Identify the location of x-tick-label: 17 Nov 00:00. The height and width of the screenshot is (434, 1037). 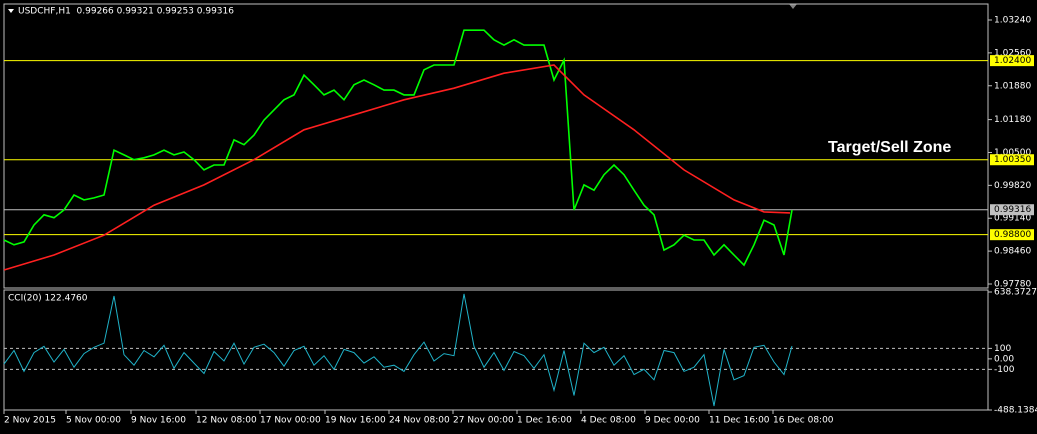
(290, 421).